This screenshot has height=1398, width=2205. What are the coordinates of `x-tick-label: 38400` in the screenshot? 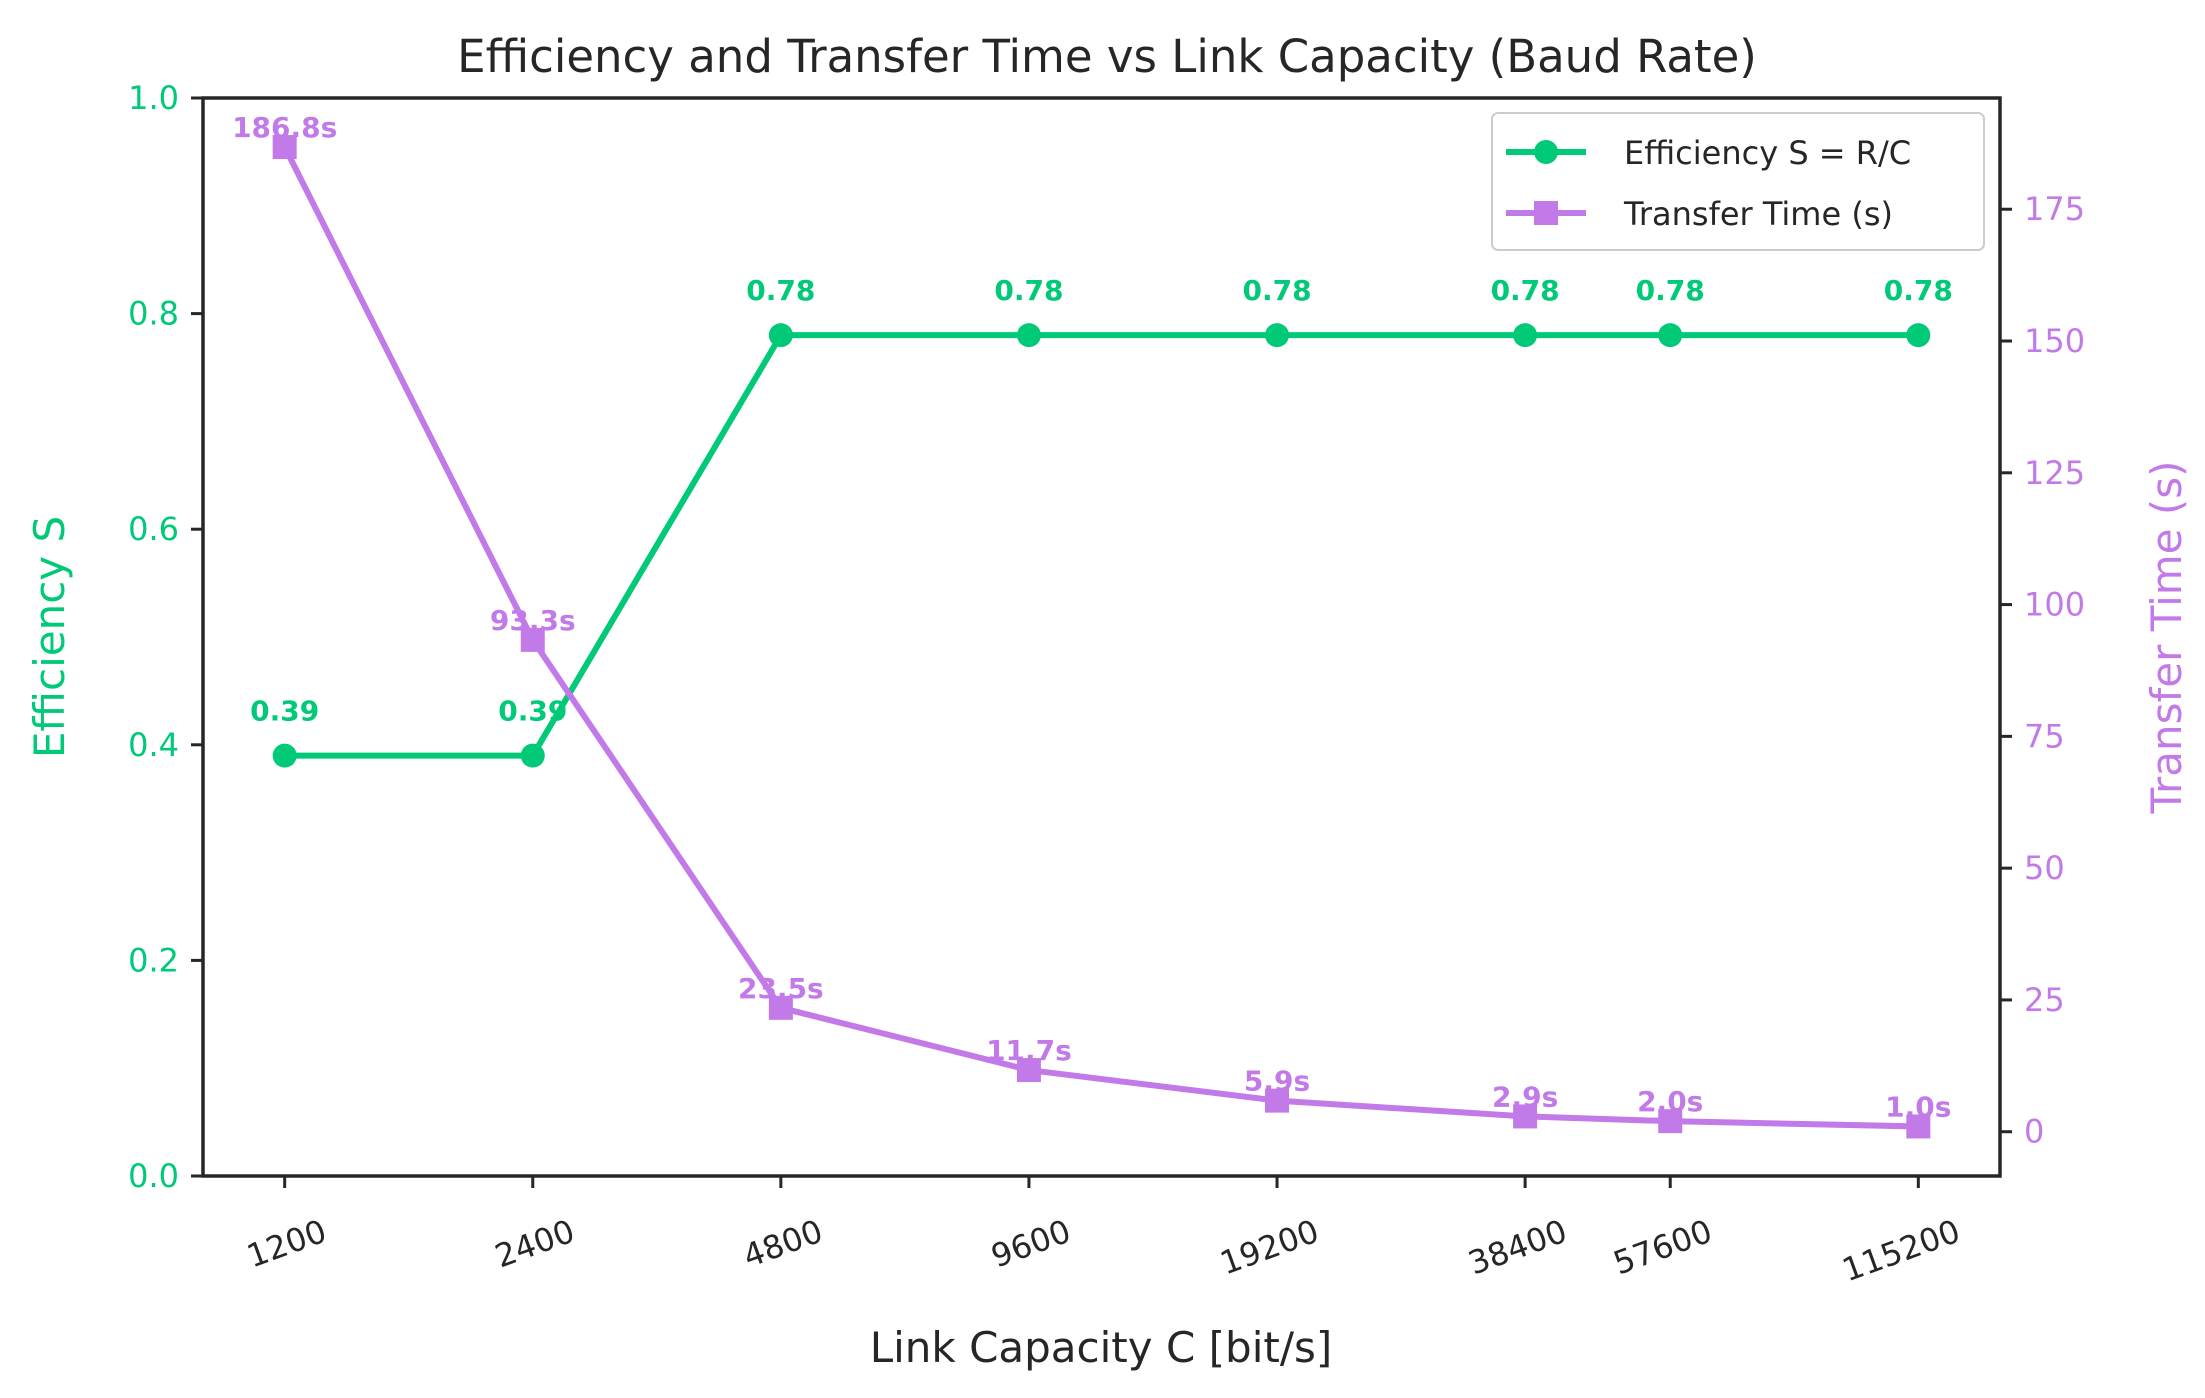 It's located at (1517, 1247).